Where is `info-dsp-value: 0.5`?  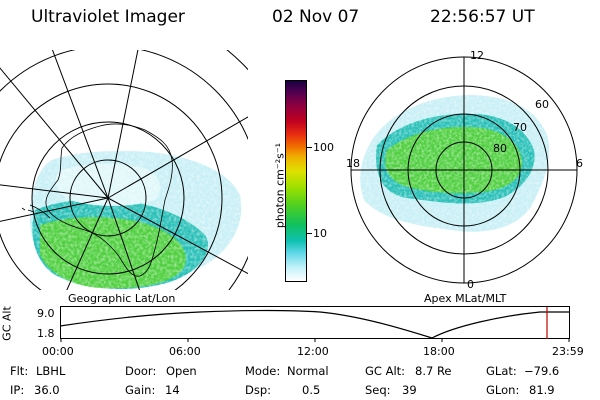 info-dsp-value: 0.5 is located at coordinates (311, 390).